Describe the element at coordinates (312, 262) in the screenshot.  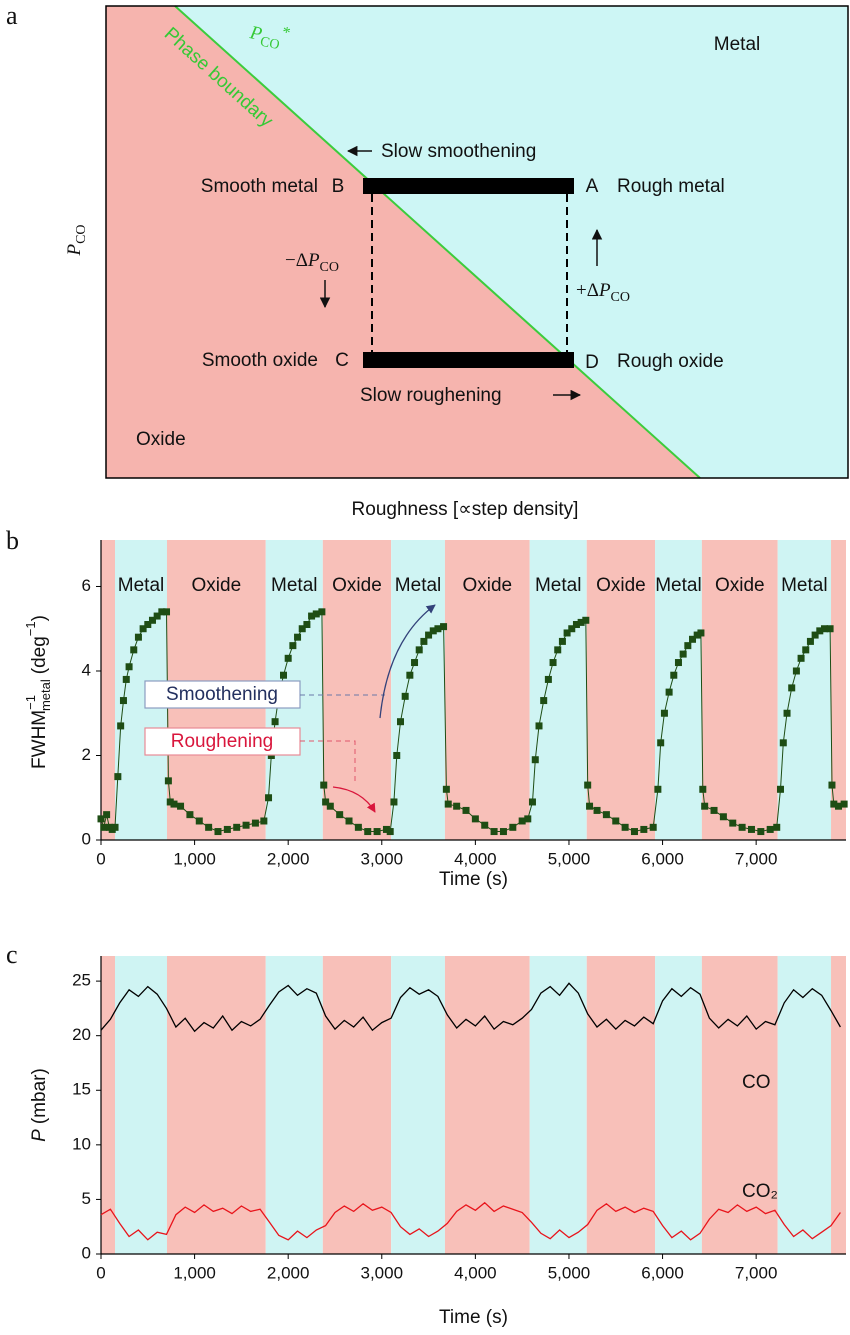
I see `pressure-step: −ΔPCO` at that location.